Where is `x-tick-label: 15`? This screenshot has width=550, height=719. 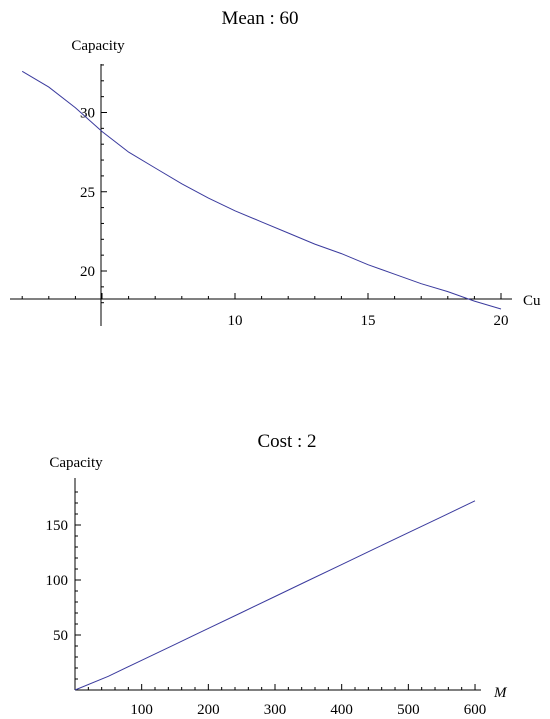
x-tick-label: 15 is located at coordinates (368, 321).